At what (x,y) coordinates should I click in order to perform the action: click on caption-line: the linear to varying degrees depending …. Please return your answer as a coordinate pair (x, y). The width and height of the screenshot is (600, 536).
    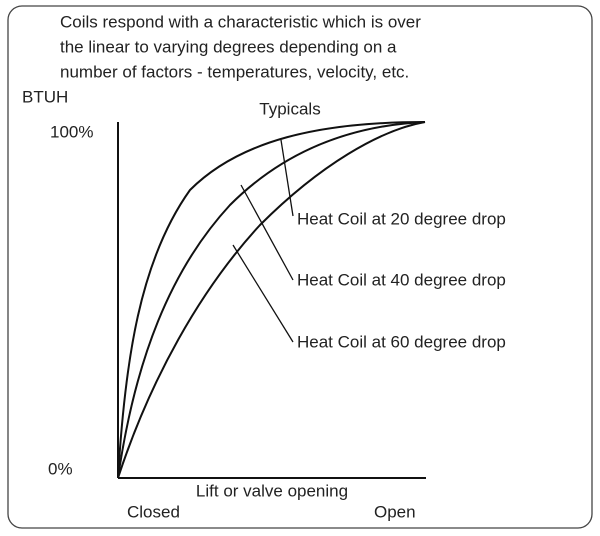
    Looking at the image, I should click on (228, 46).